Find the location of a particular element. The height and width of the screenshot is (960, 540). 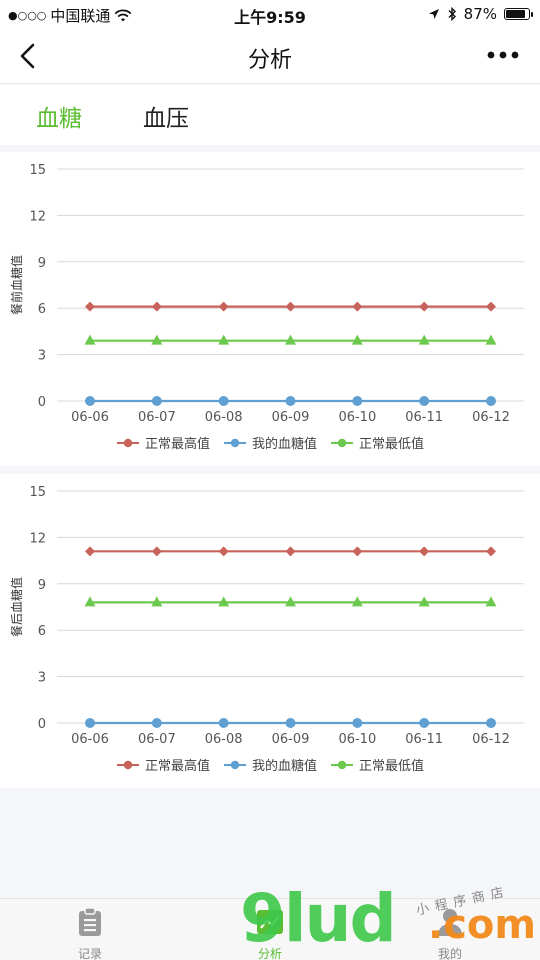

x-tick-label: 06-09 is located at coordinates (291, 417).